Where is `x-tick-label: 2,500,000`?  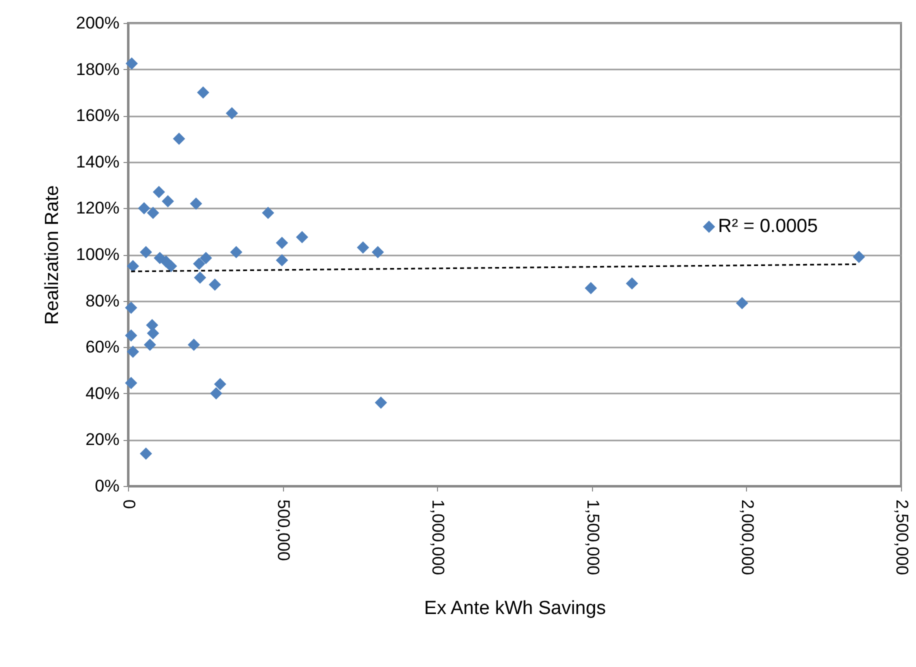
x-tick-label: 2,500,000 is located at coordinates (902, 538).